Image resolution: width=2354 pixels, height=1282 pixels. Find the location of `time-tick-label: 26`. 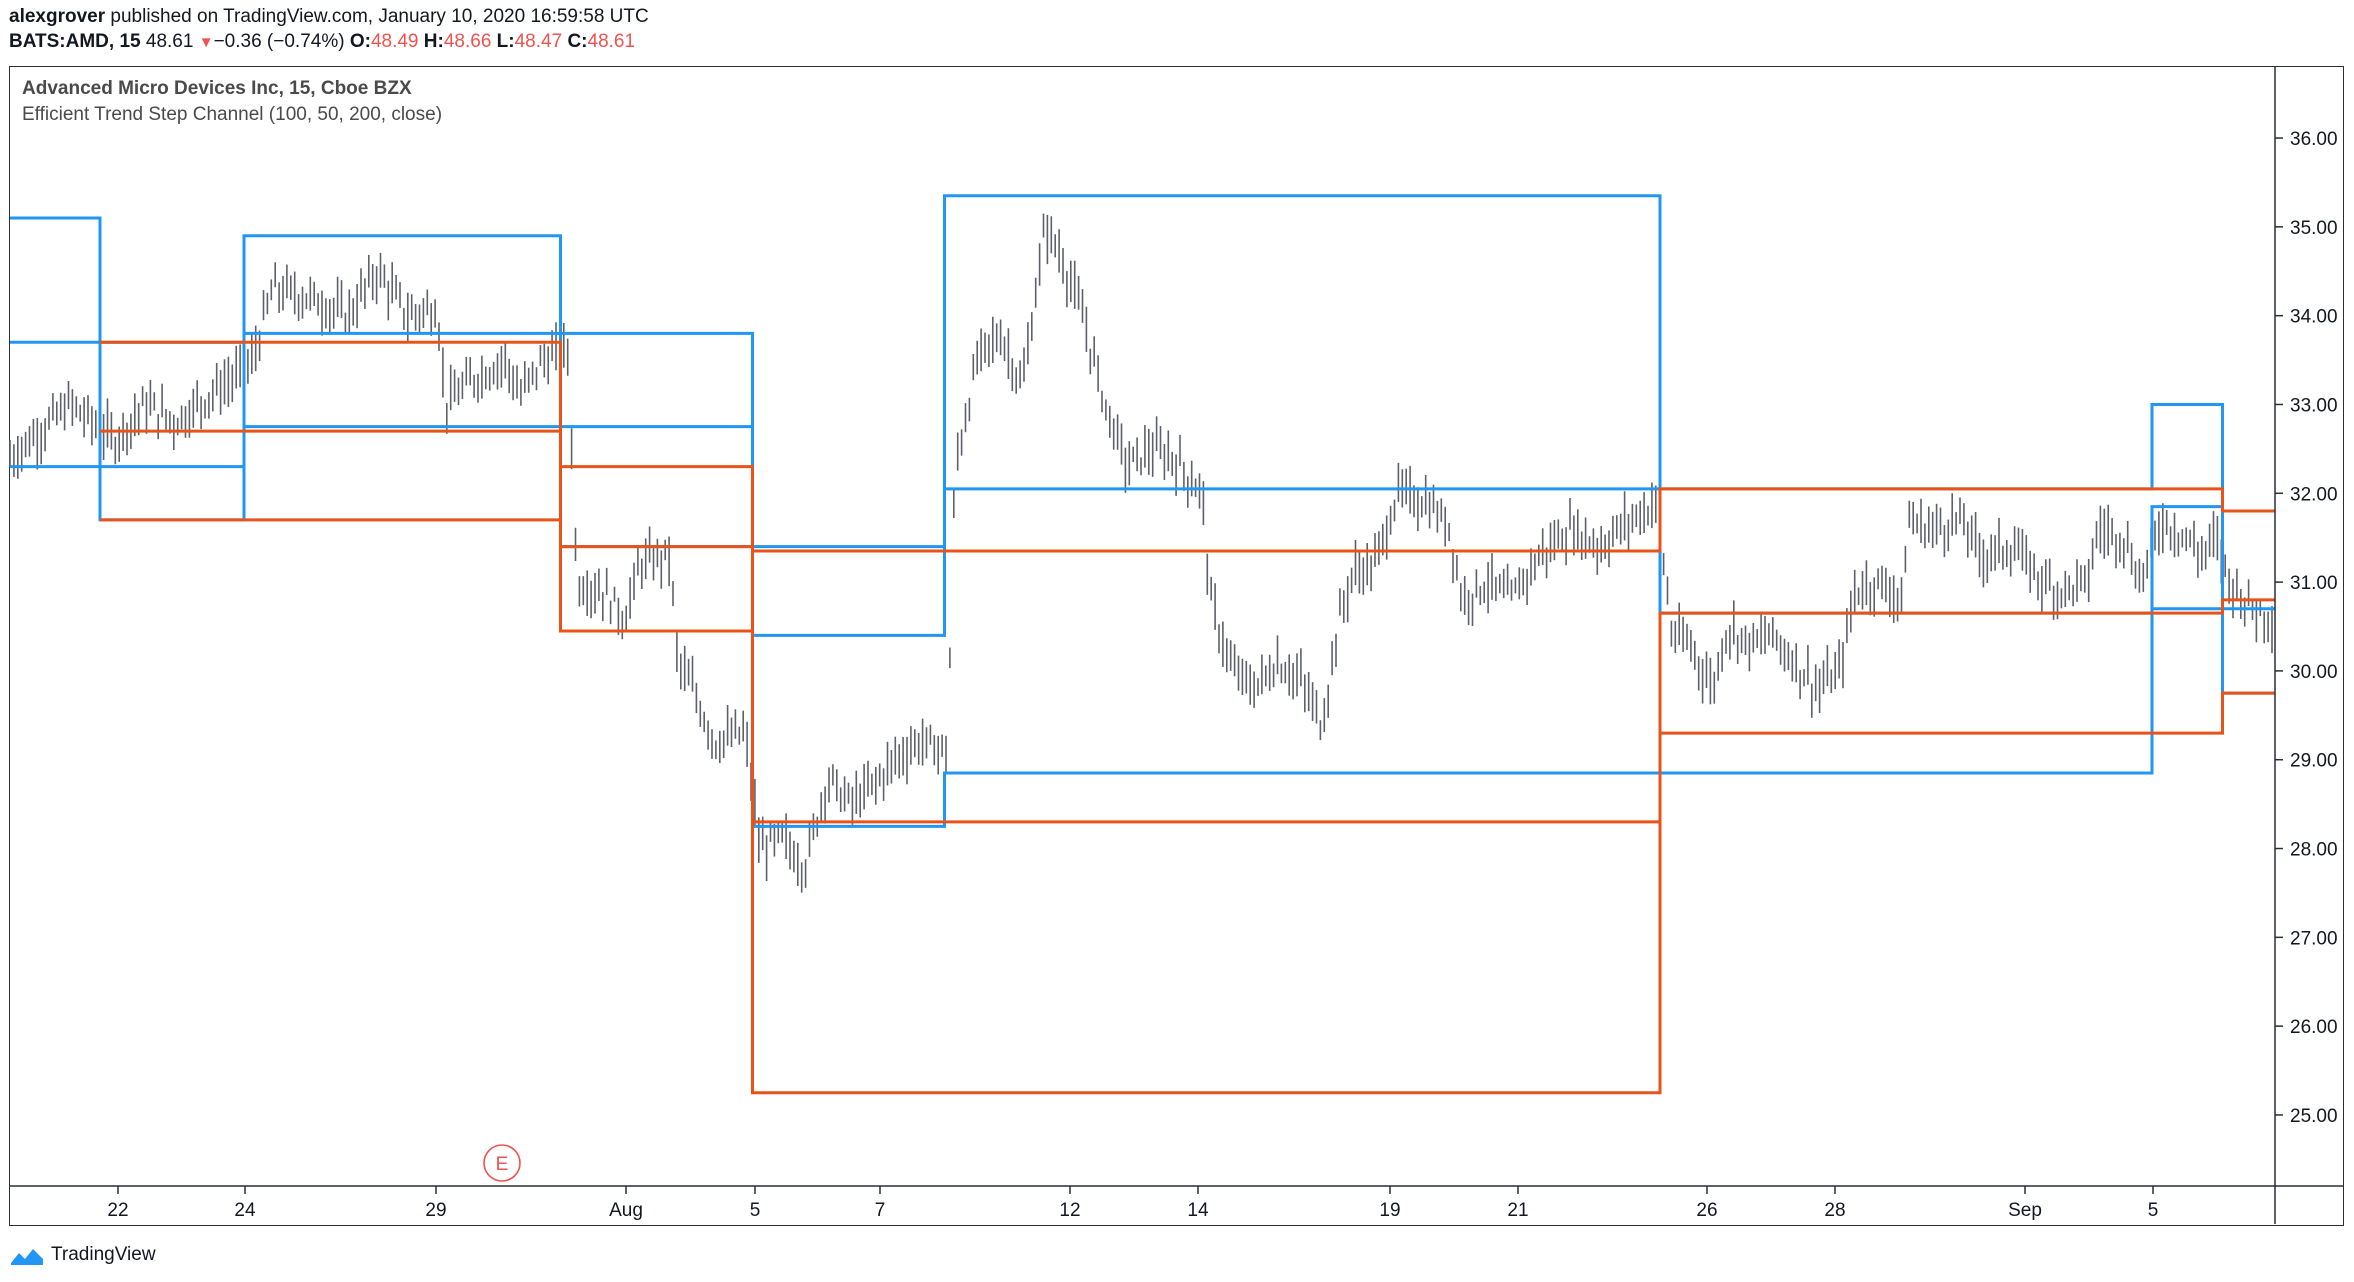

time-tick-label: 26 is located at coordinates (1706, 1210).